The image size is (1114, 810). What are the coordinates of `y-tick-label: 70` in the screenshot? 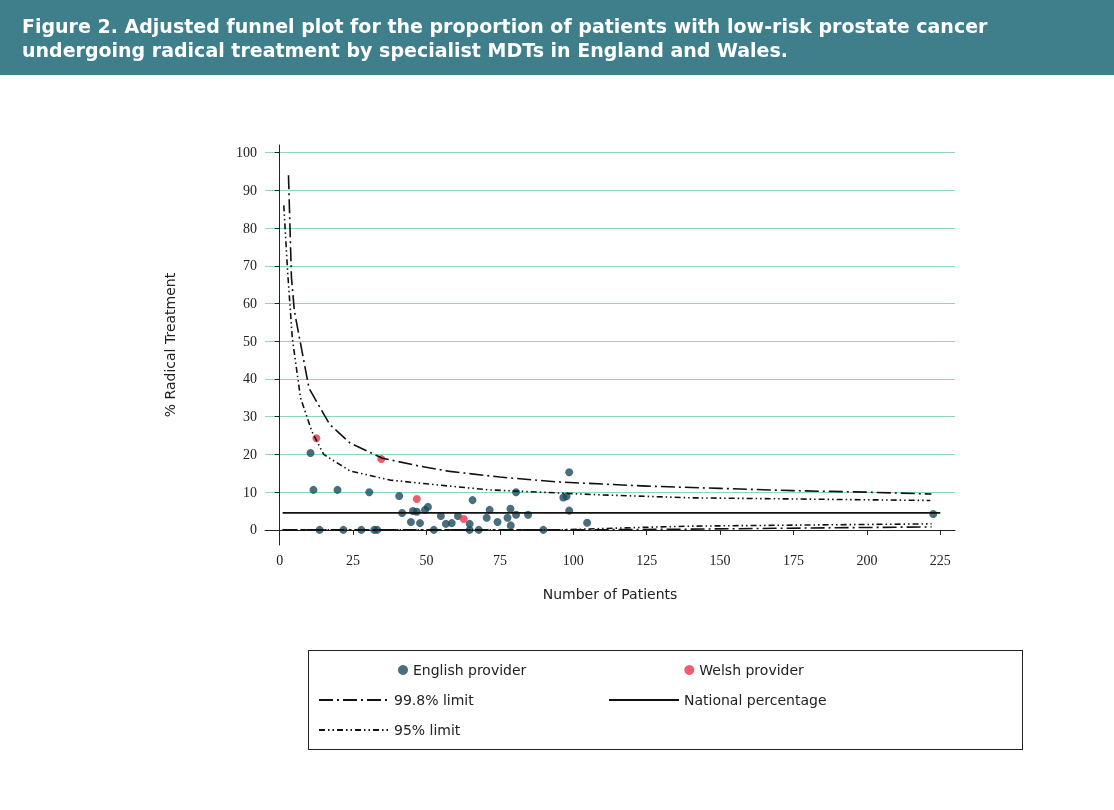 It's located at (250, 266).